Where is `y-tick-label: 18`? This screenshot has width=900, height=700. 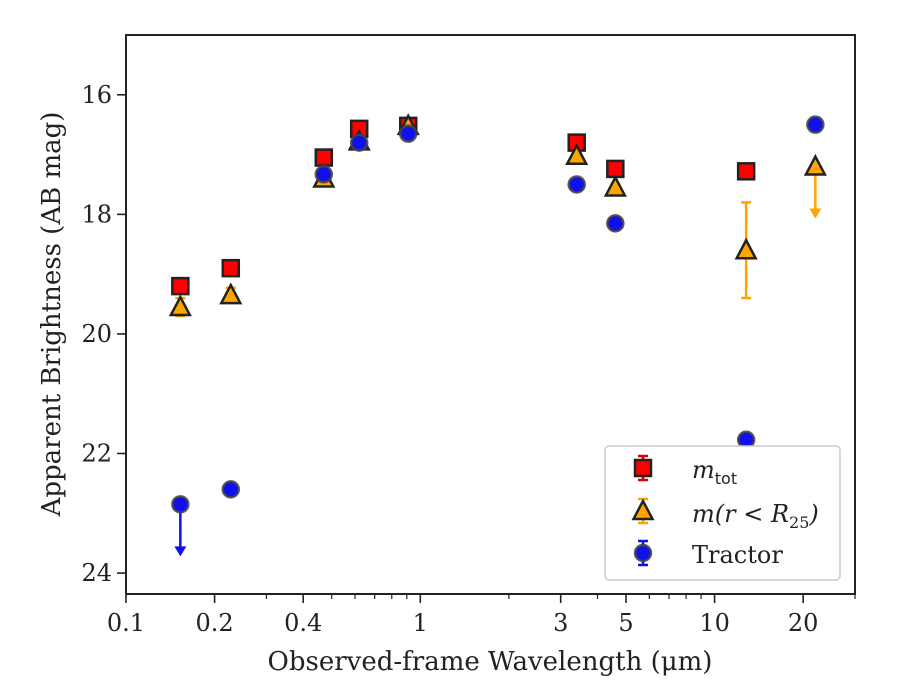
y-tick-label: 18 is located at coordinates (96, 214).